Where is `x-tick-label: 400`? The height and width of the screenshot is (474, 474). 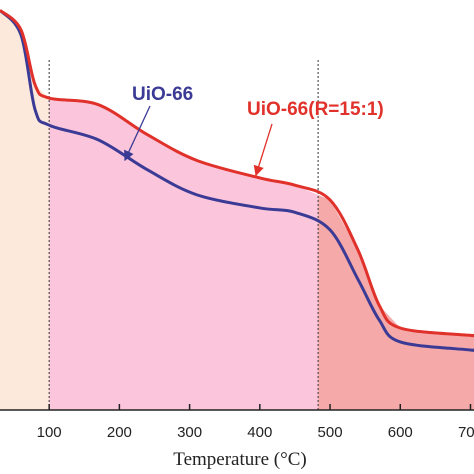 x-tick-label: 400 is located at coordinates (259, 432).